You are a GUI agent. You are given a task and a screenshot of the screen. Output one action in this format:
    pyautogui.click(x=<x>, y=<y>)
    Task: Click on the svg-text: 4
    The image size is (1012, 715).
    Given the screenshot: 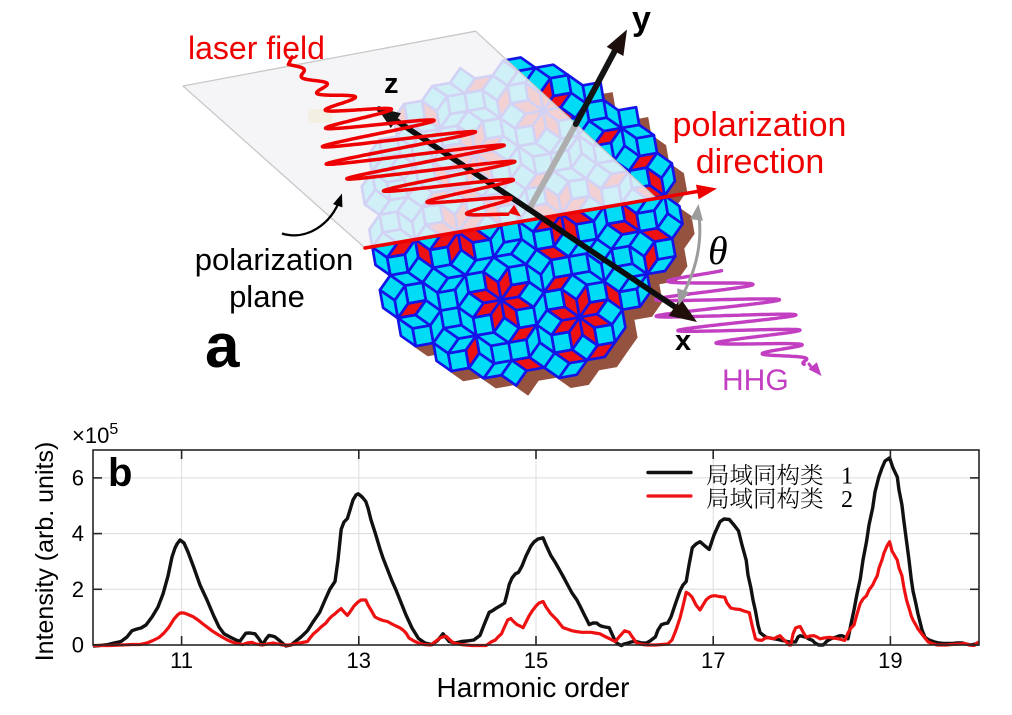 What is the action you would take?
    pyautogui.click(x=78, y=533)
    